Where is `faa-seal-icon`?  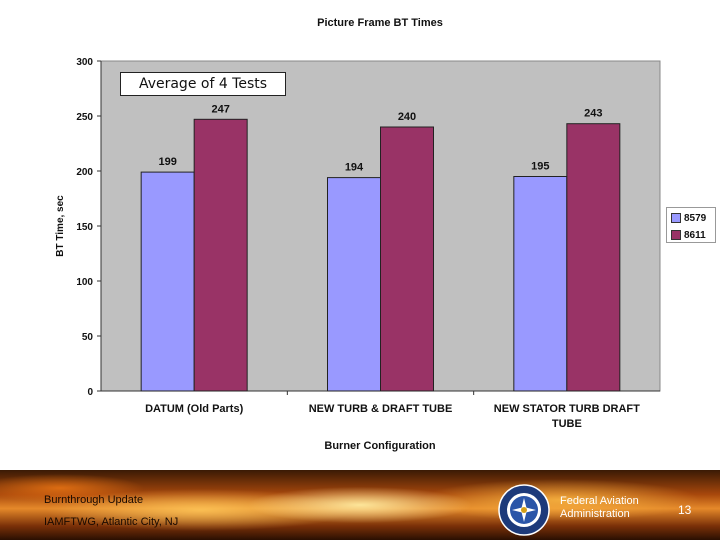
faa-seal-icon is located at coordinates (524, 510).